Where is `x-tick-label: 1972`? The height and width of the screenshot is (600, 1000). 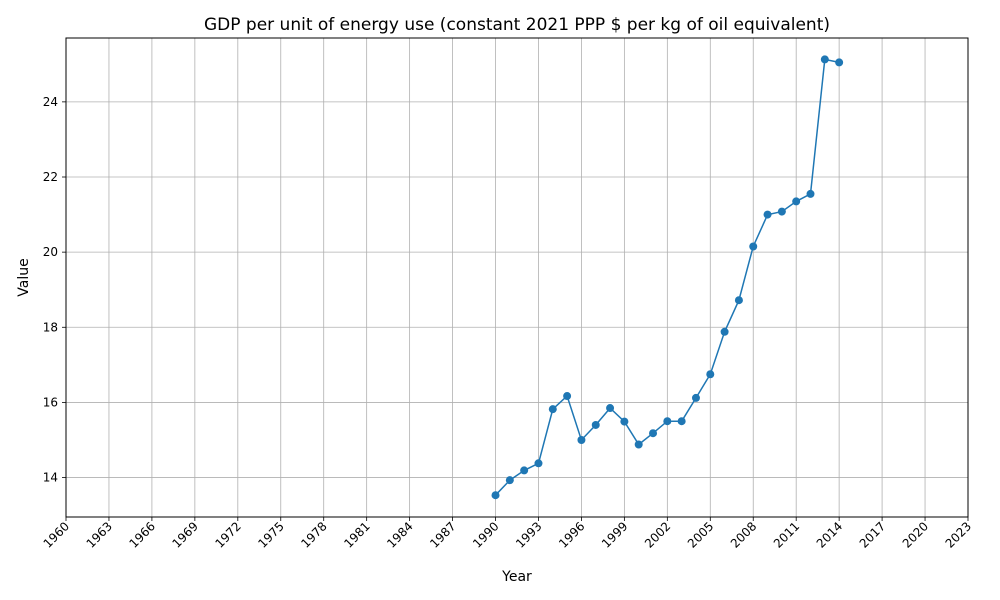
x-tick-label: 1972 is located at coordinates (227, 534).